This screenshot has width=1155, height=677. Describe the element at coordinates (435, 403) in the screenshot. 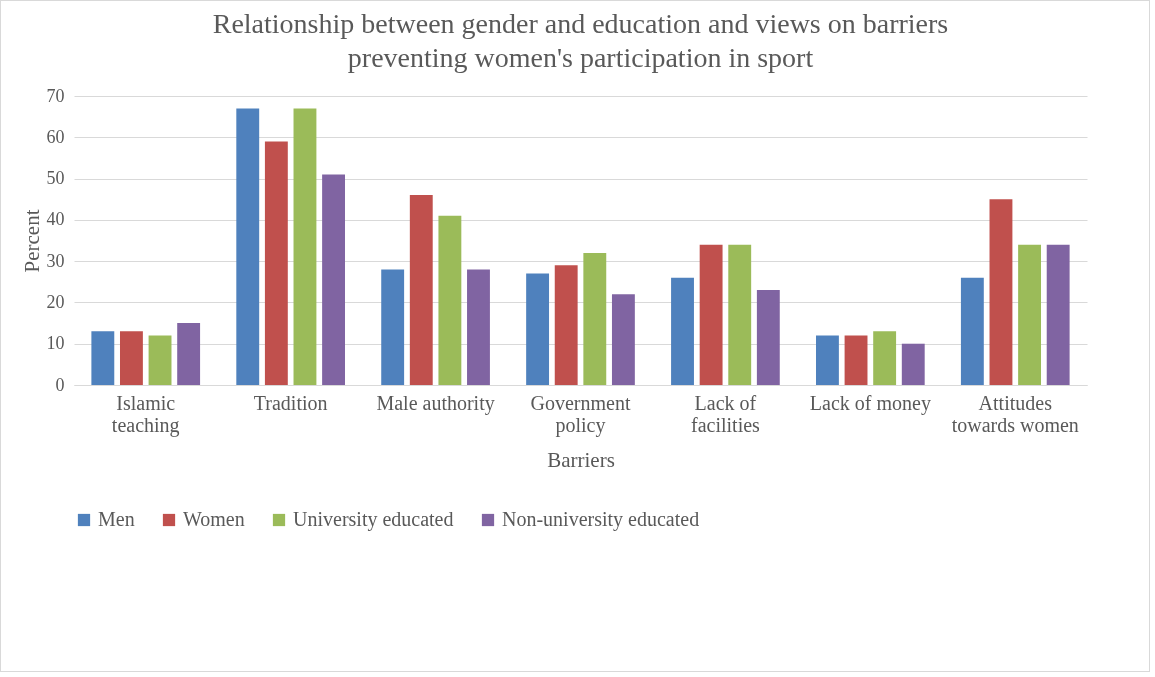

I see `x-tick-label: Male authority` at that location.